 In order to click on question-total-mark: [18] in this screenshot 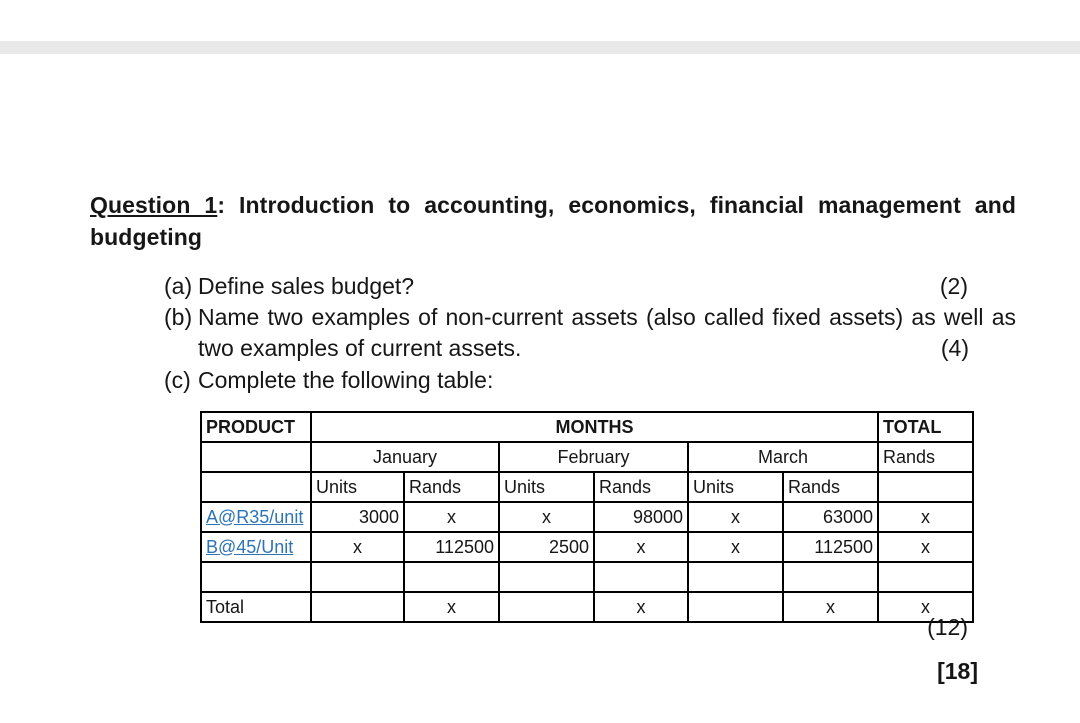, I will do `click(957, 671)`.